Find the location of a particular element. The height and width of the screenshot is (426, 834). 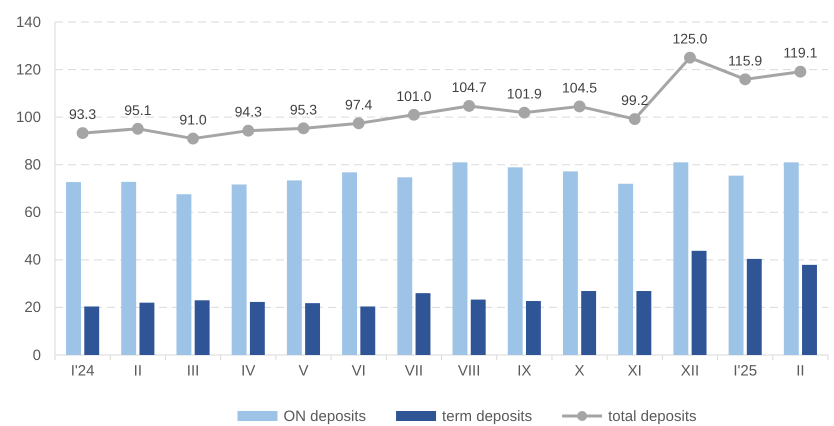

y-tick-label: 0 is located at coordinates (36, 355).